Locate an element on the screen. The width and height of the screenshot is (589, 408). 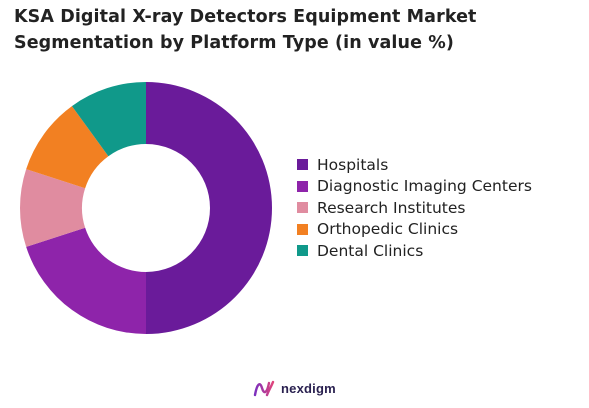
legend-item: Dental Clinics is located at coordinates (414, 251).